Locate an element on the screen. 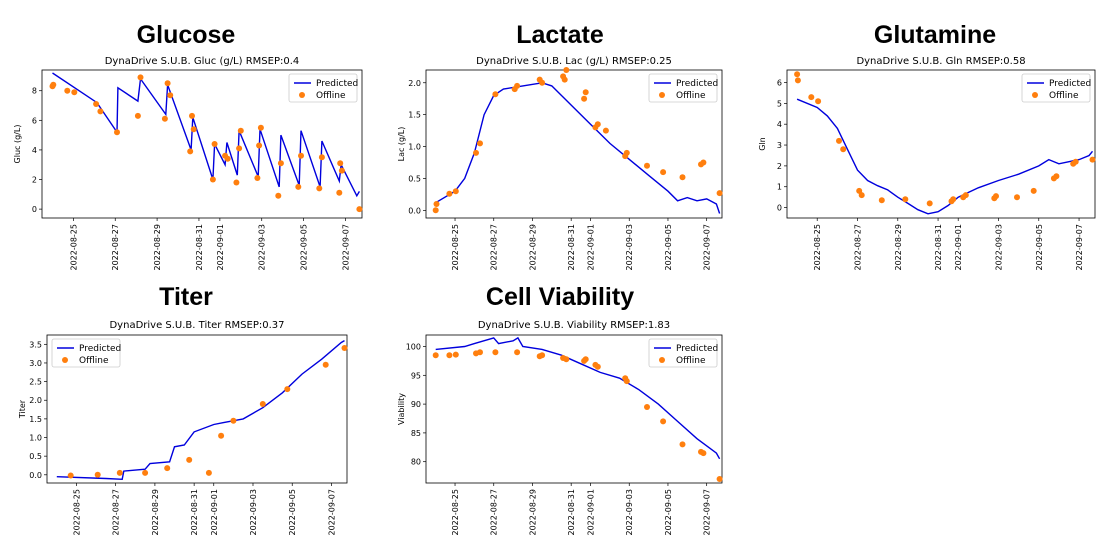 This screenshot has width=1116, height=552. chart-2-xtick-label-5: 2022-09-03 is located at coordinates (998, 247).